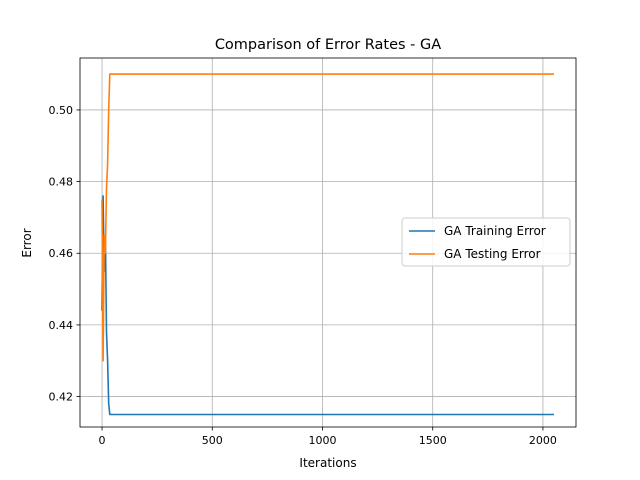  I want to click on legend-box, so click(486, 242).